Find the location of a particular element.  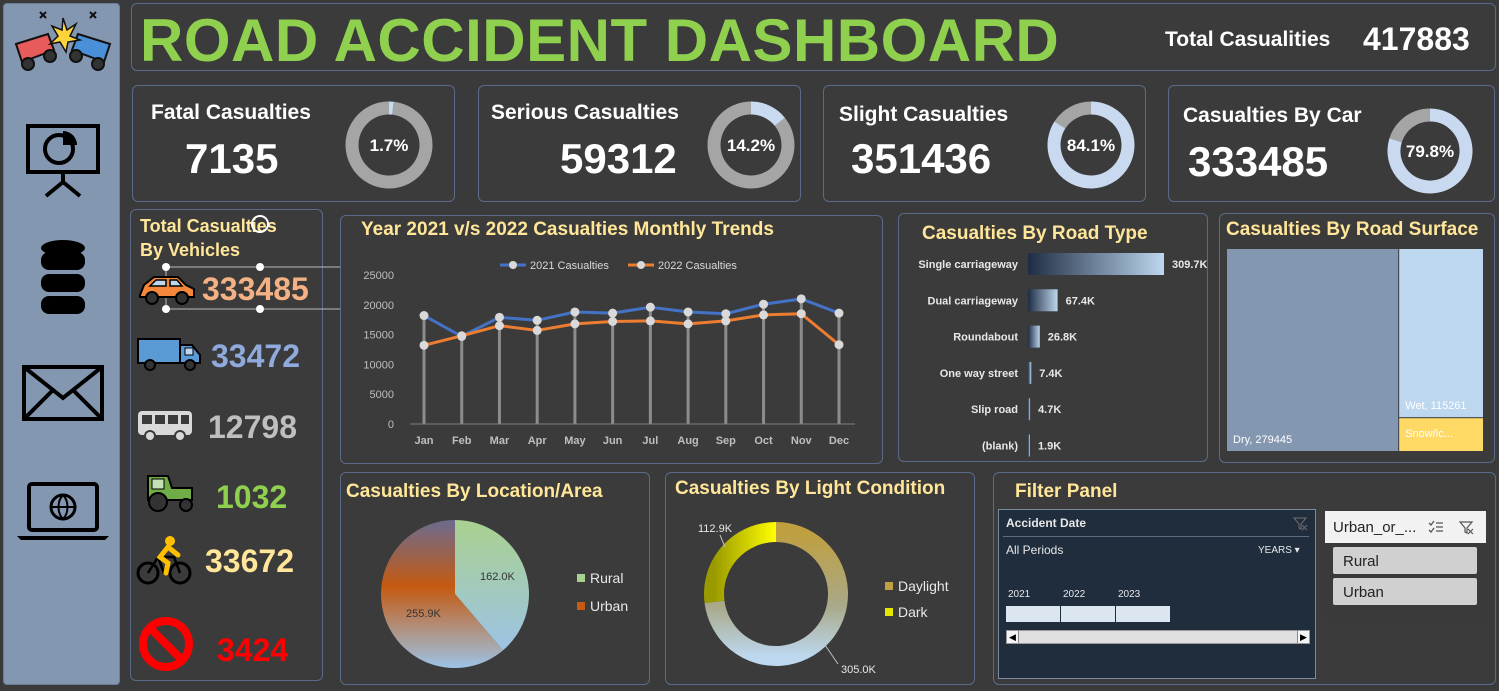

filter-panel-title: Filter Panel is located at coordinates (1066, 491).